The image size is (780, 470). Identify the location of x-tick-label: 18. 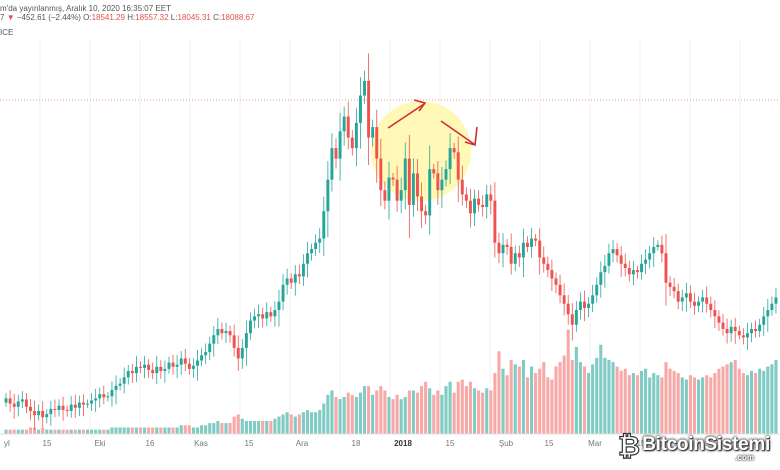
(356, 443).